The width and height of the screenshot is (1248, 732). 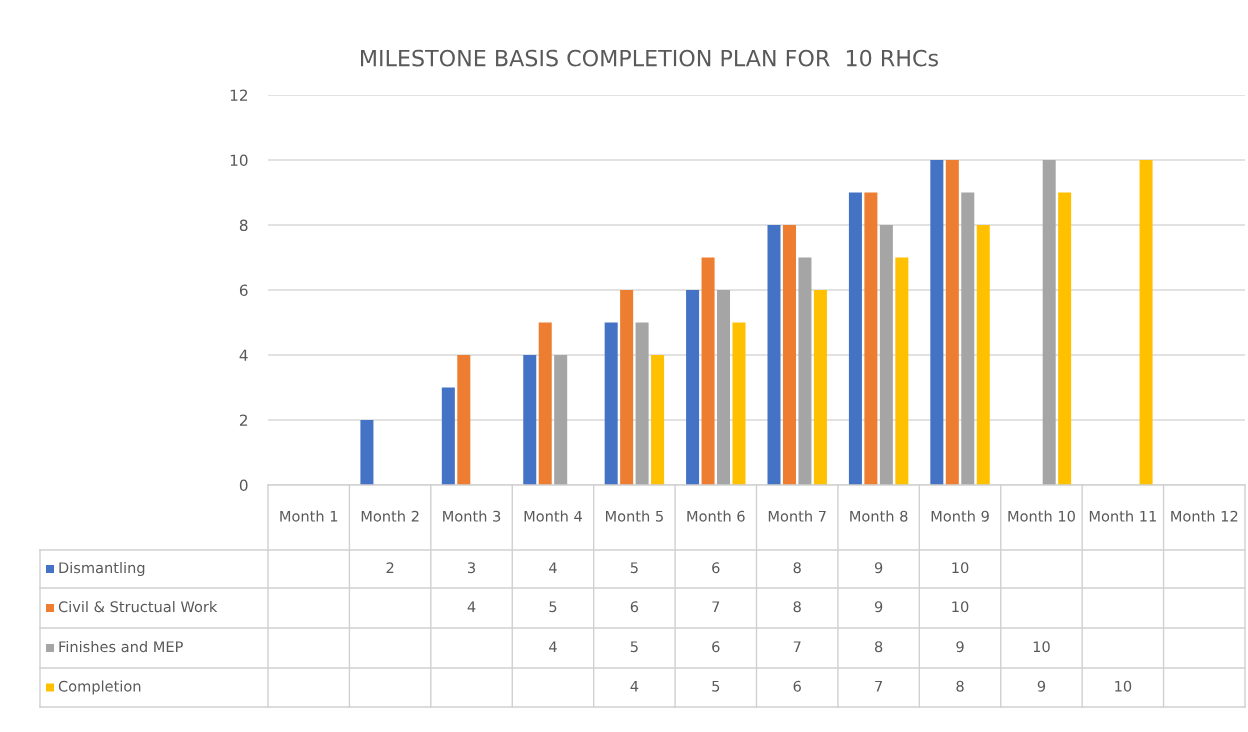 What do you see at coordinates (472, 516) in the screenshot?
I see `x-tick-label: Month 3` at bounding box center [472, 516].